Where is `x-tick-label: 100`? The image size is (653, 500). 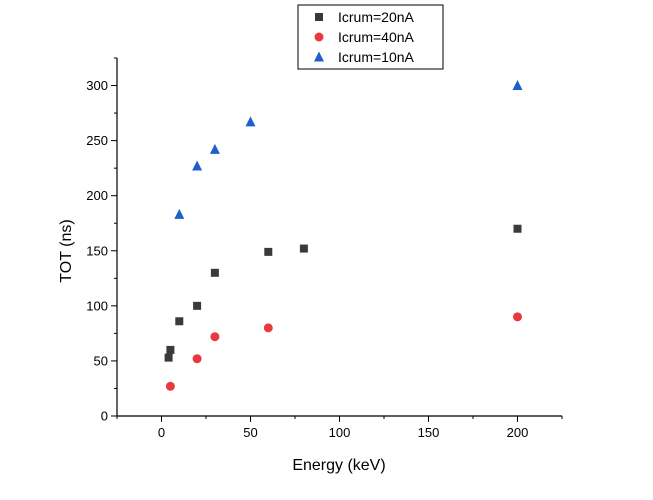
x-tick-label: 100 is located at coordinates (340, 432).